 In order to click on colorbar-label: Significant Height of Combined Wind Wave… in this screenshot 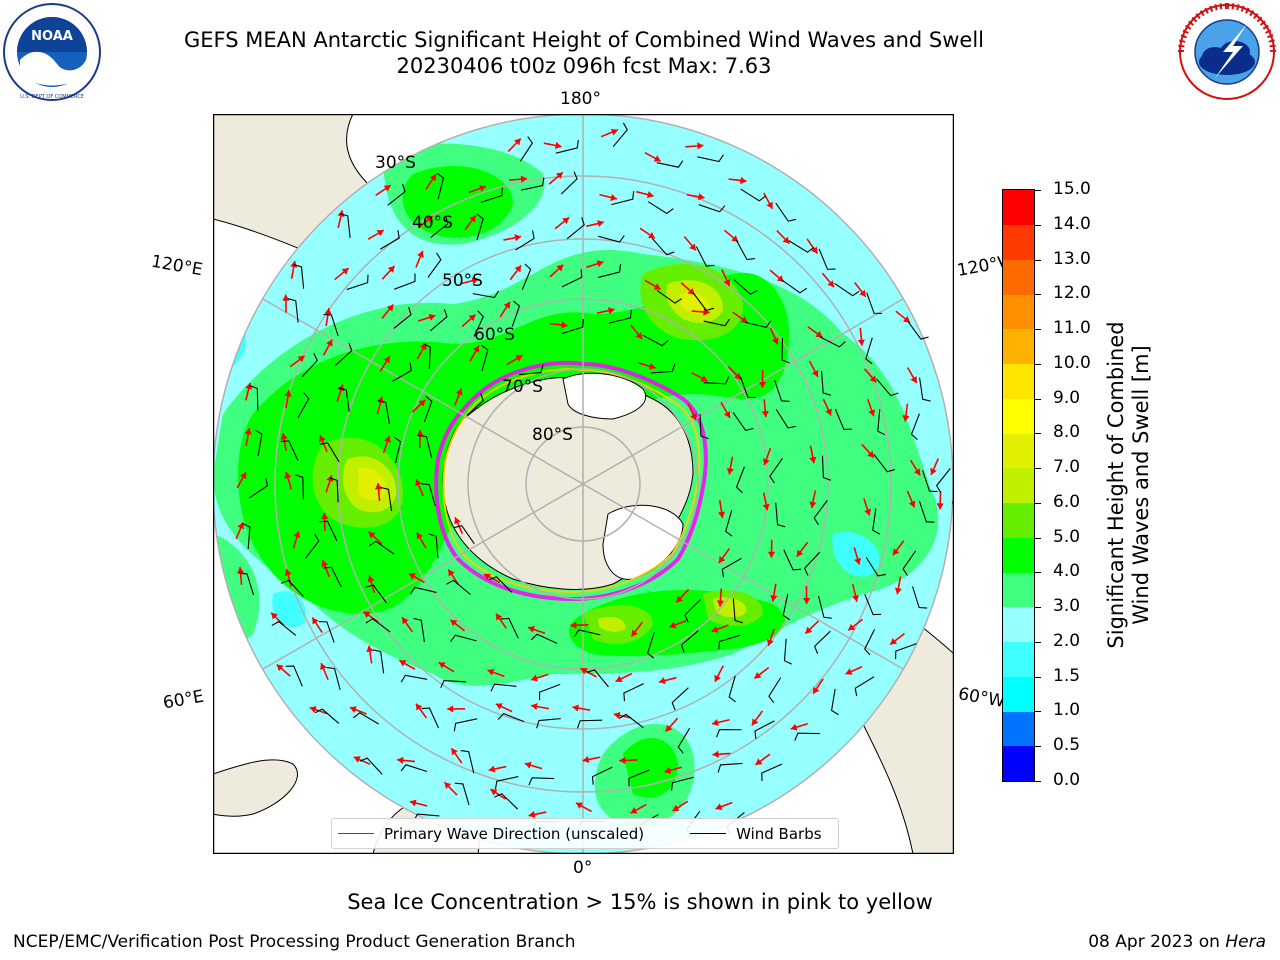, I will do `click(1129, 484)`.